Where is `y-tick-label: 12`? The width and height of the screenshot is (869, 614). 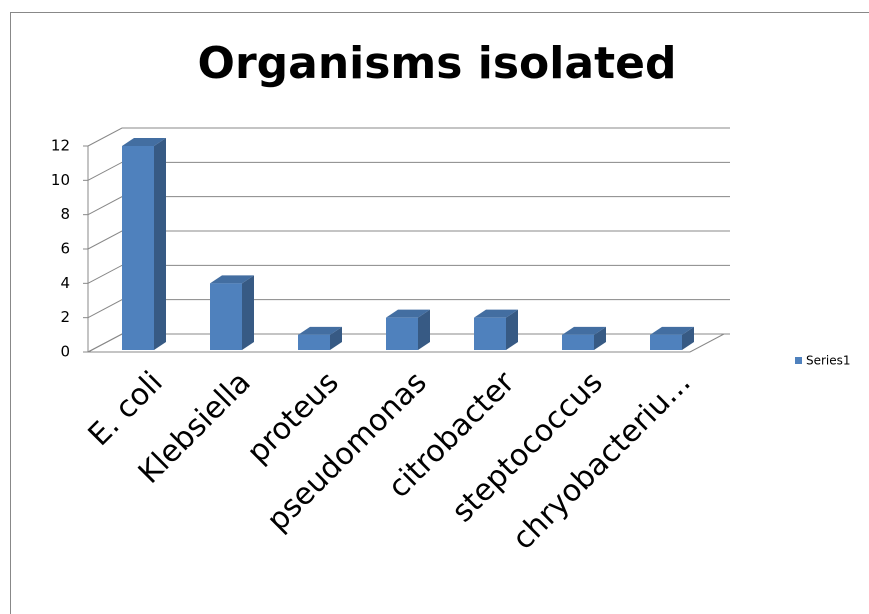 y-tick-label: 12 is located at coordinates (60, 146).